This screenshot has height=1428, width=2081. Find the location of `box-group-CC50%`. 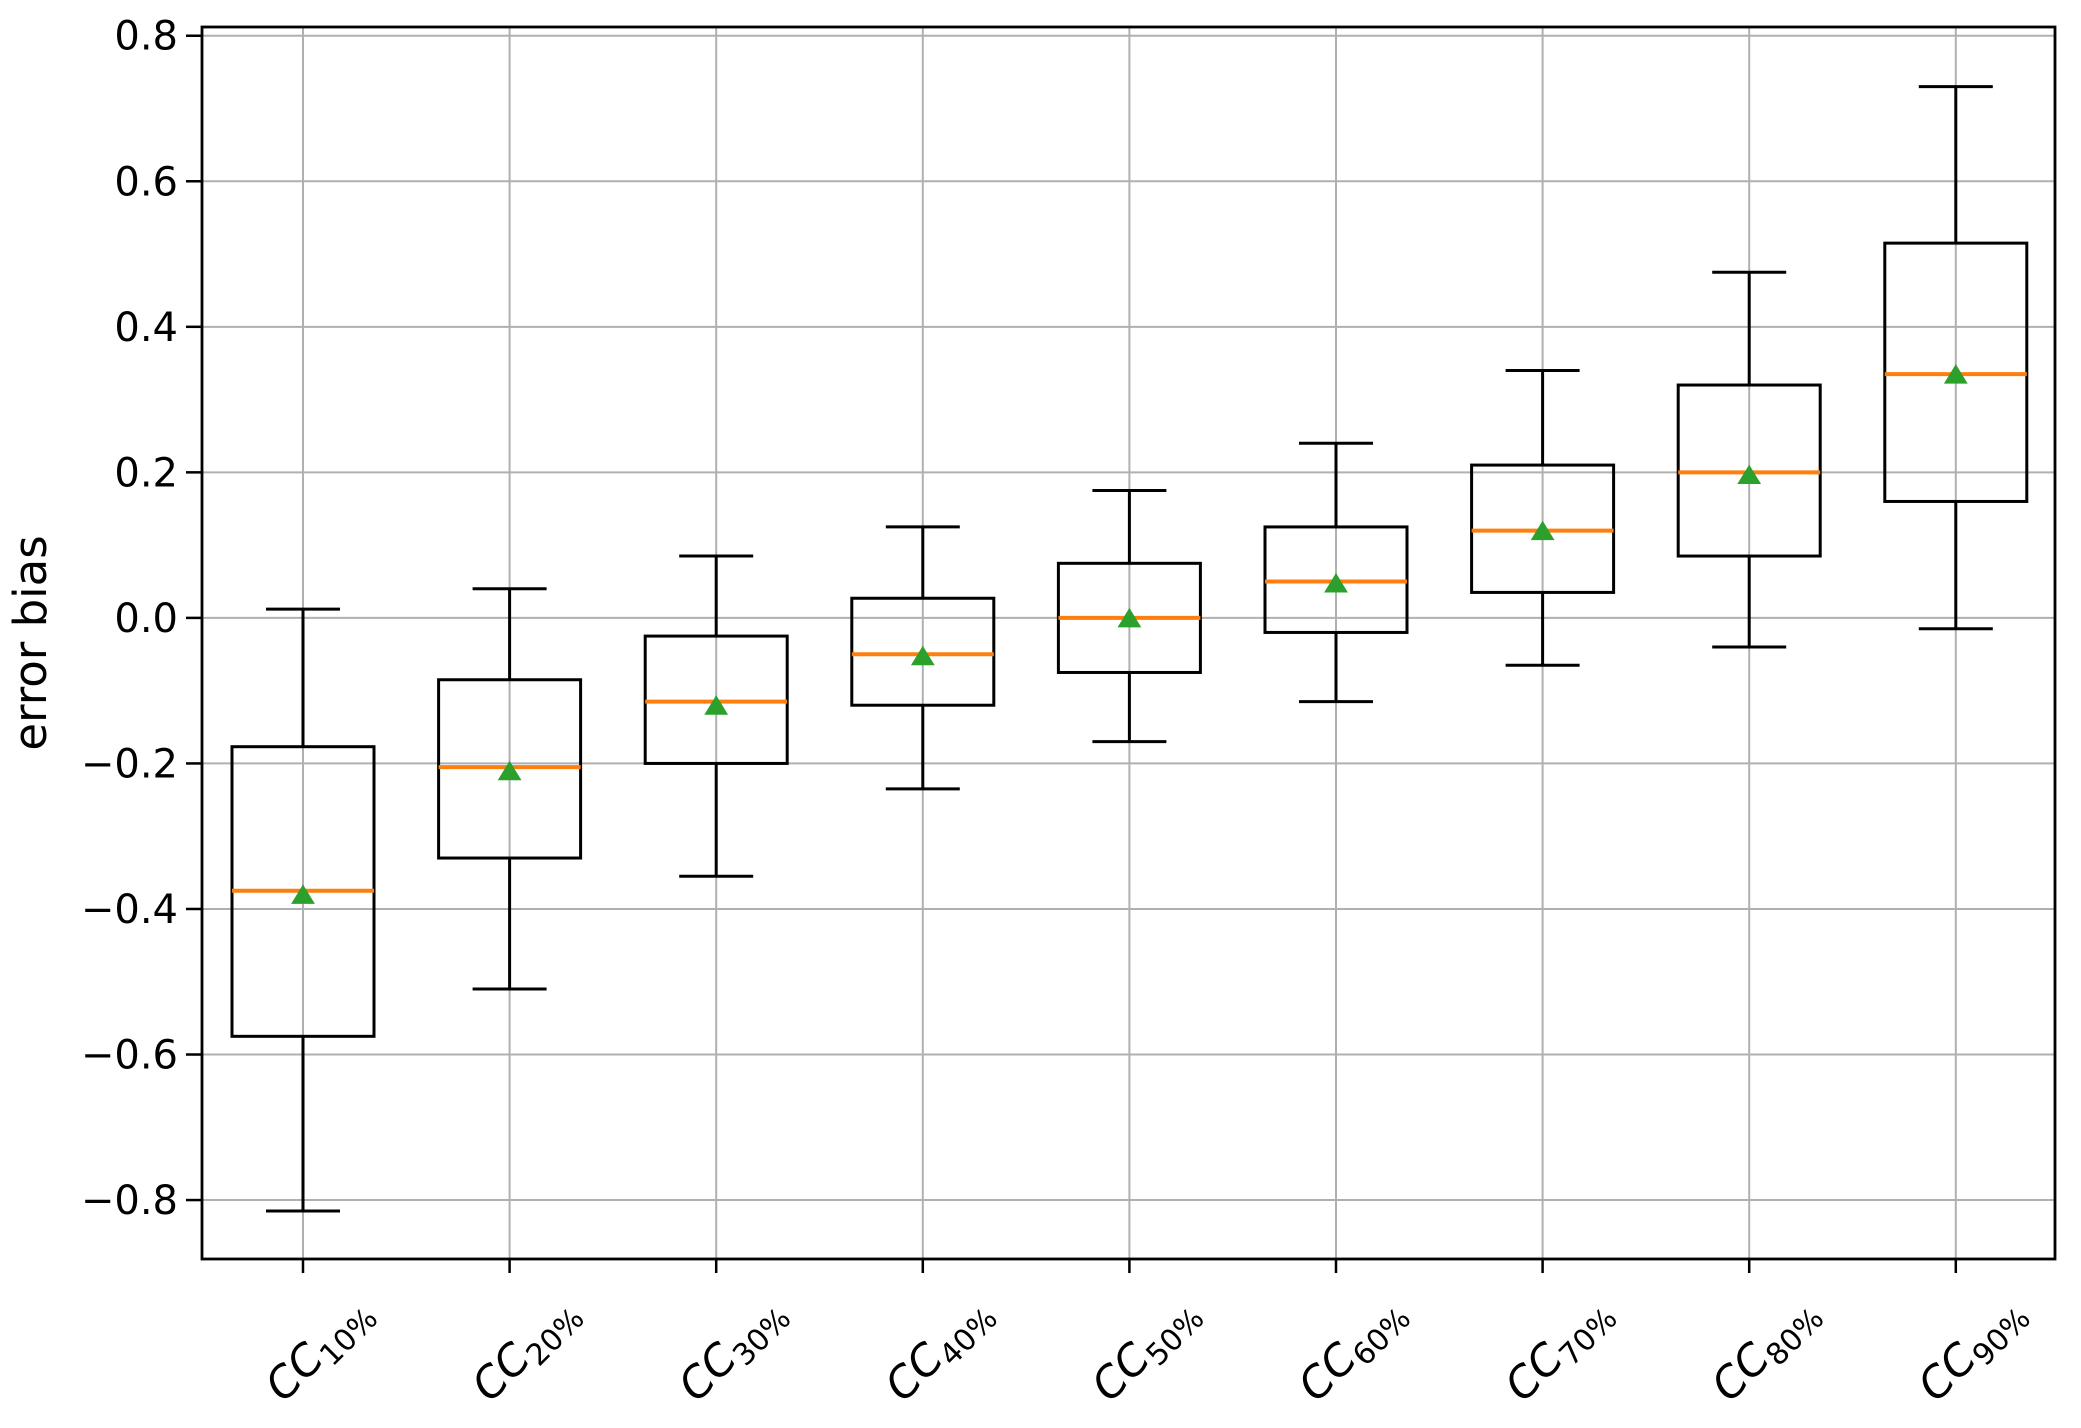

box-group-CC50% is located at coordinates (1129, 616).